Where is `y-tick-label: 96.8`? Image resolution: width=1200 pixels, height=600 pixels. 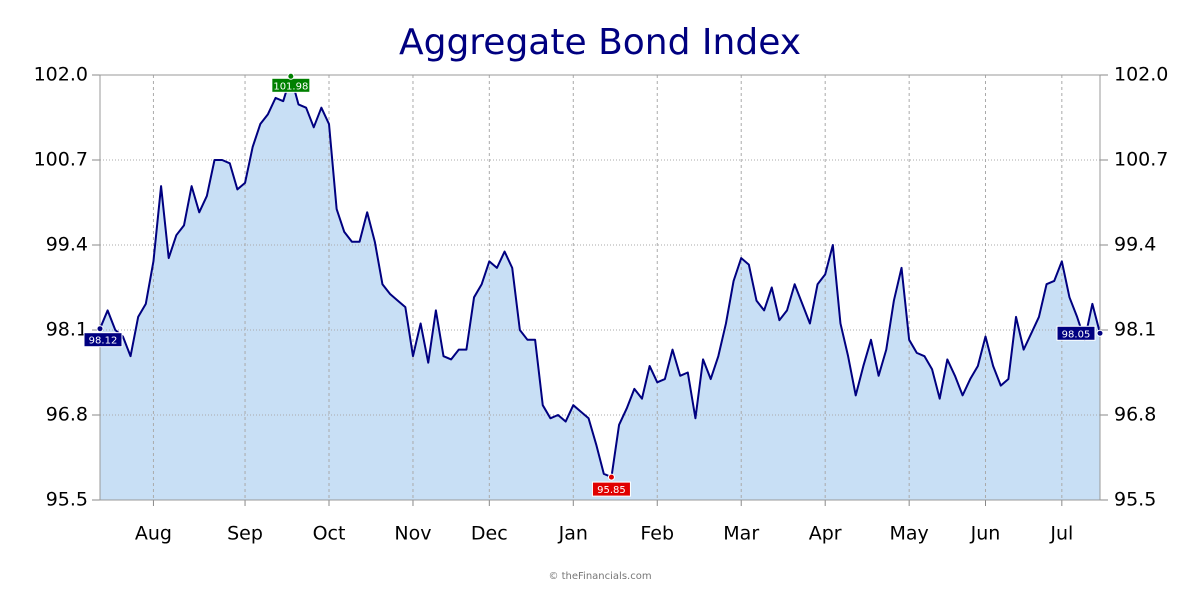
y-tick-label: 96.8 is located at coordinates (67, 415).